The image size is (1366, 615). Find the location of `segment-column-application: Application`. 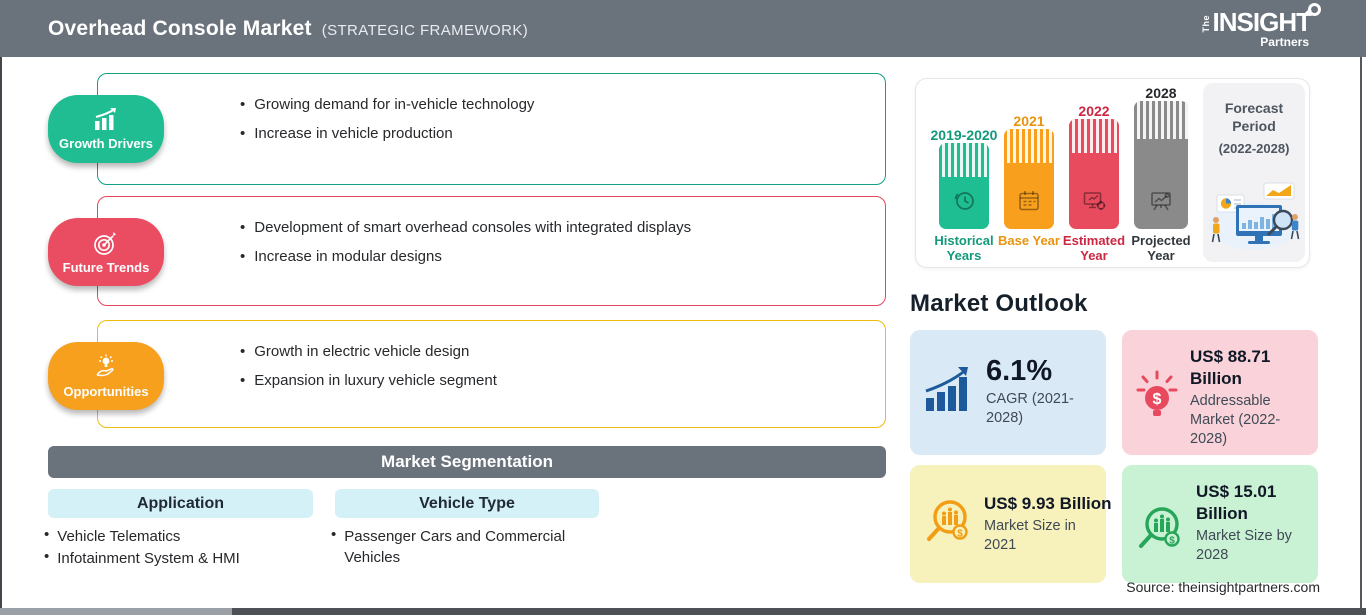

segment-column-application: Application is located at coordinates (180, 503).